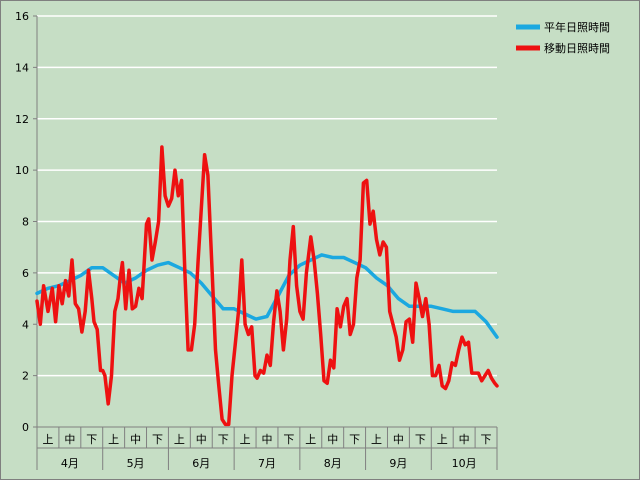 The height and width of the screenshot is (480, 640). I want to click on y-tick-label: 14, so click(22, 67).